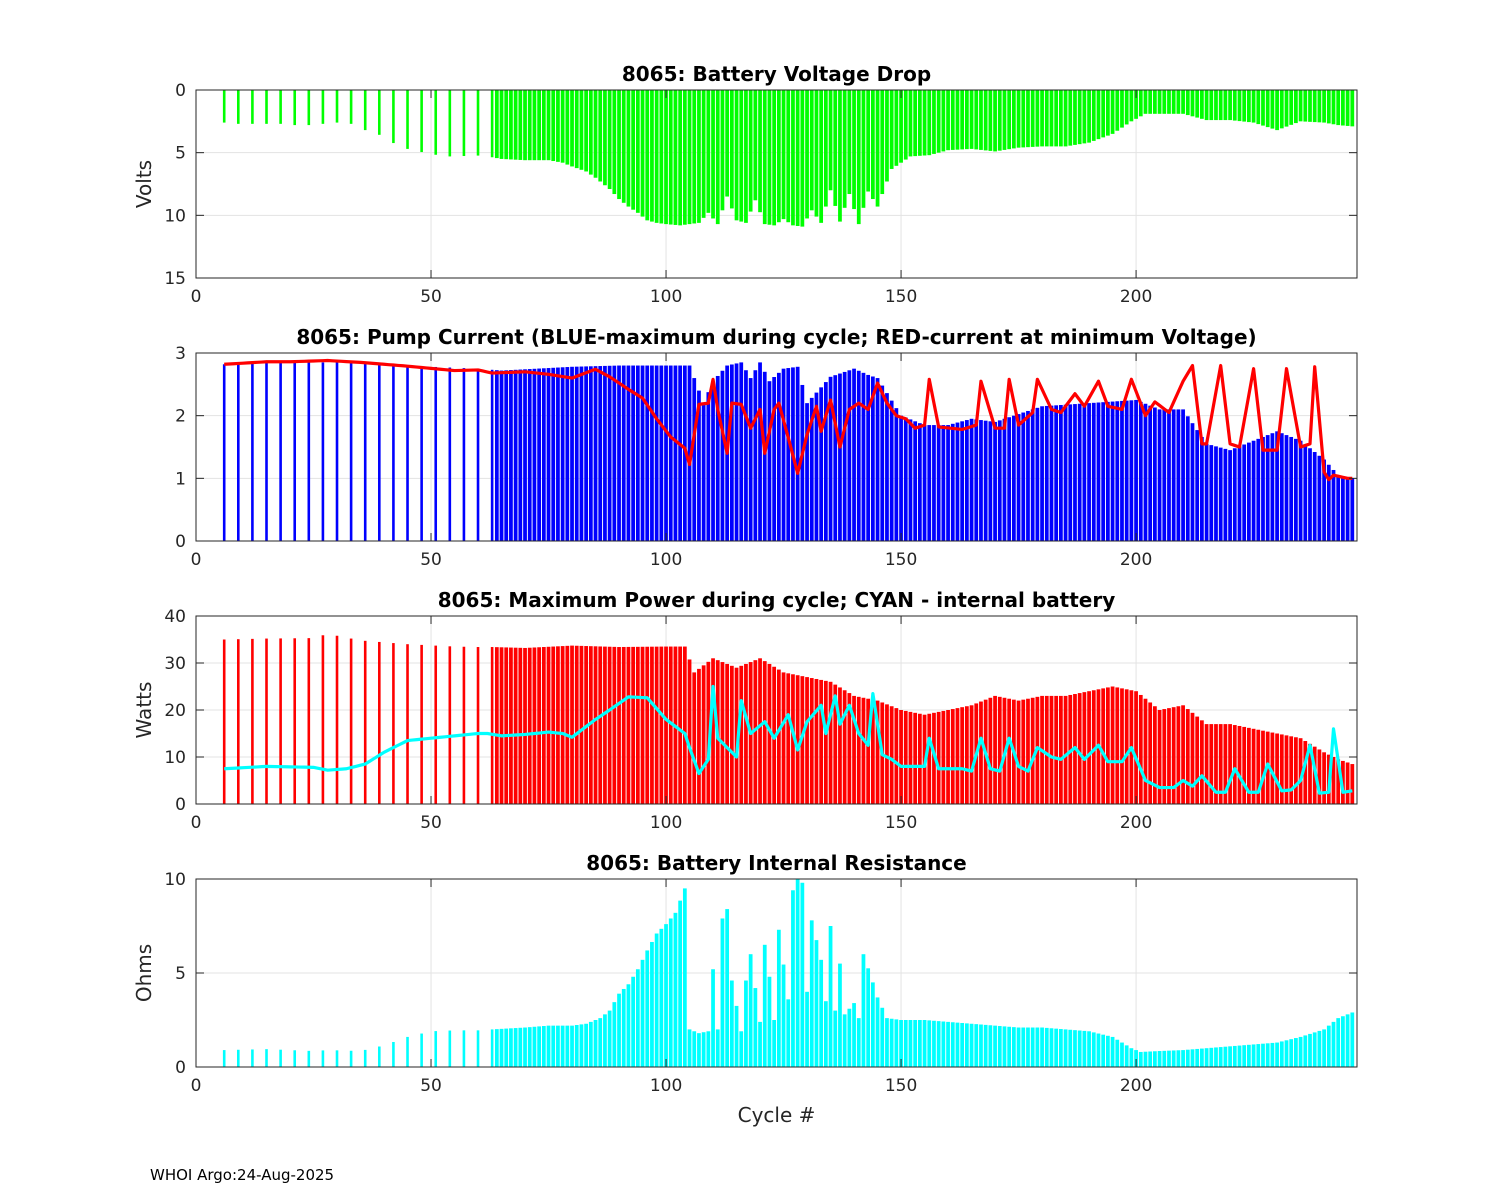  What do you see at coordinates (180, 974) in the screenshot?
I see `internal-resistance-ytick-label: 5` at bounding box center [180, 974].